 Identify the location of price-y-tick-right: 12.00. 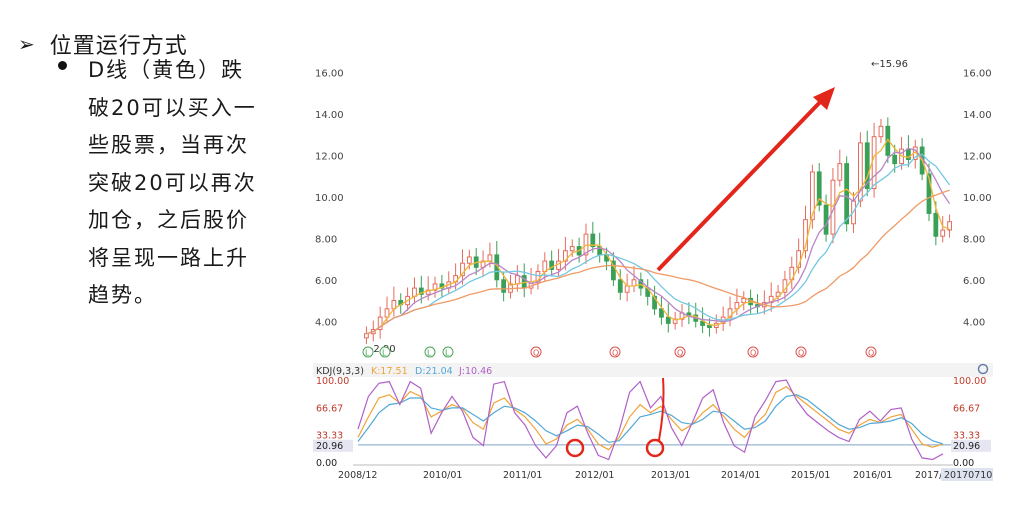
(977, 156).